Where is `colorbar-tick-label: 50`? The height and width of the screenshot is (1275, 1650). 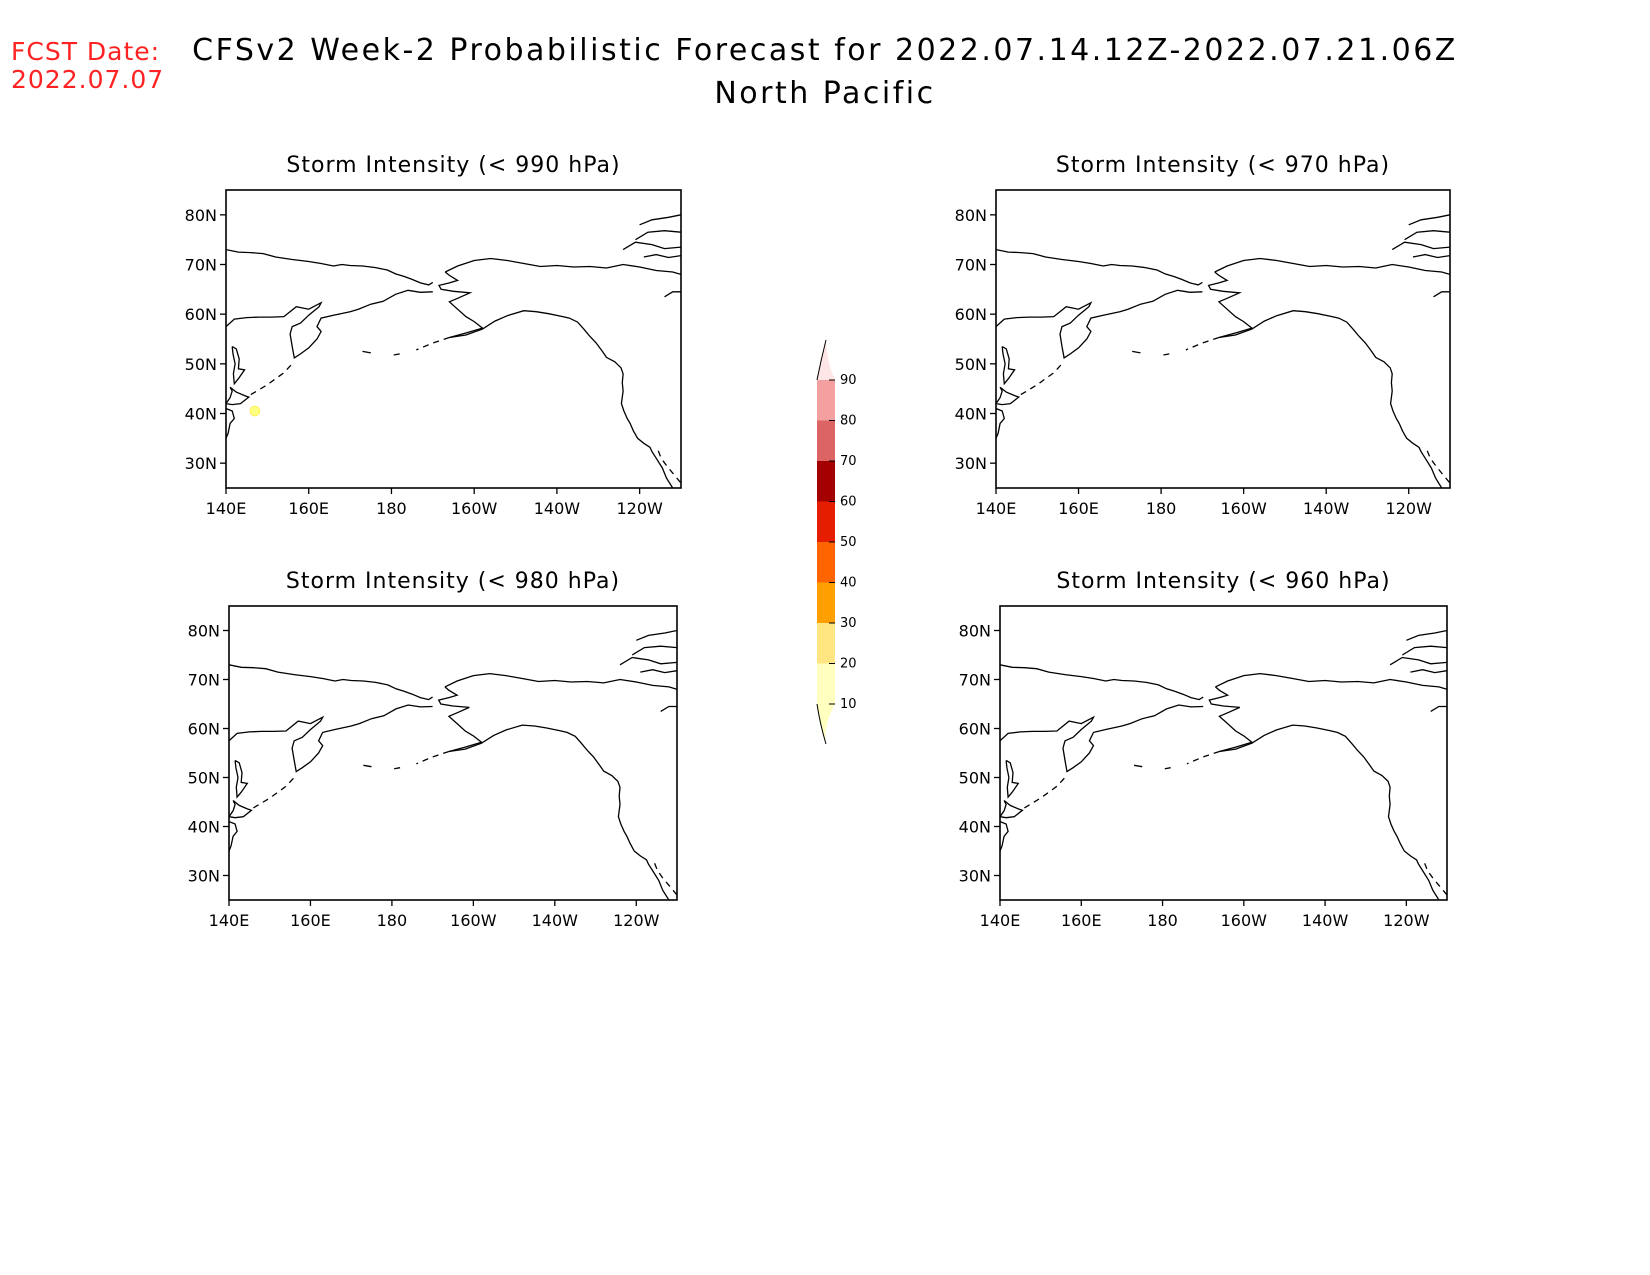 colorbar-tick-label: 50 is located at coordinates (848, 542).